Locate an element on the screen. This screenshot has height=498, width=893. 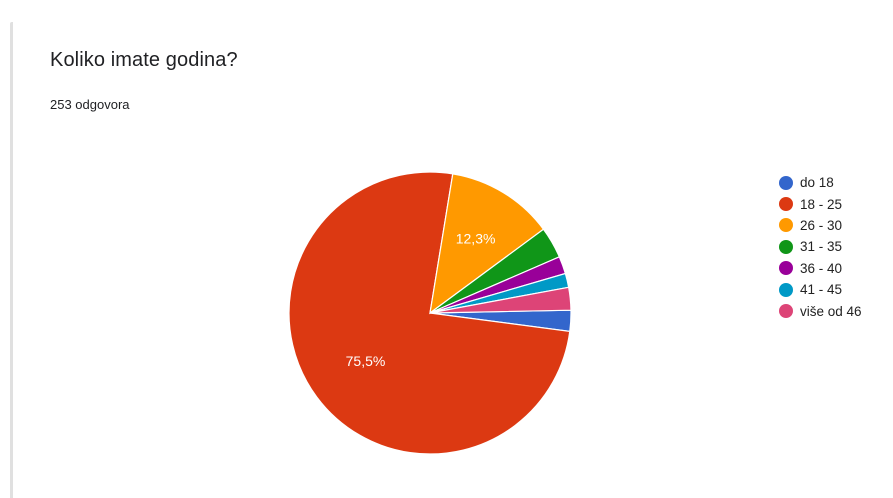
card-left-border is located at coordinates (11, 260).